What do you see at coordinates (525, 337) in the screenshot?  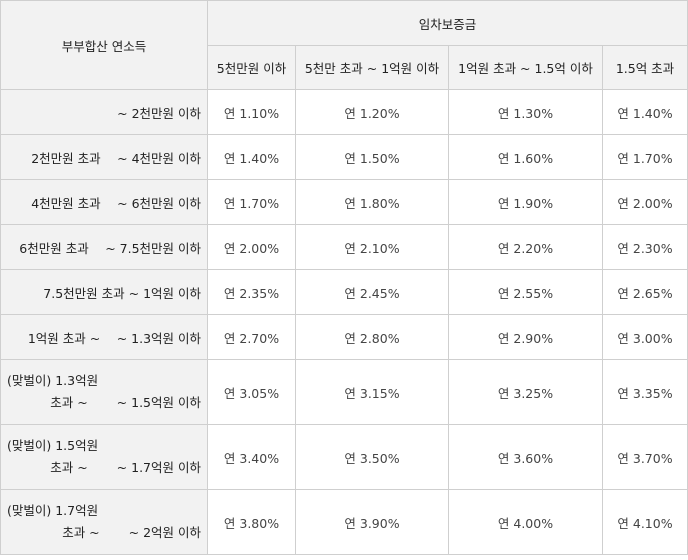 I see `rate-cell: 연 2.90%` at bounding box center [525, 337].